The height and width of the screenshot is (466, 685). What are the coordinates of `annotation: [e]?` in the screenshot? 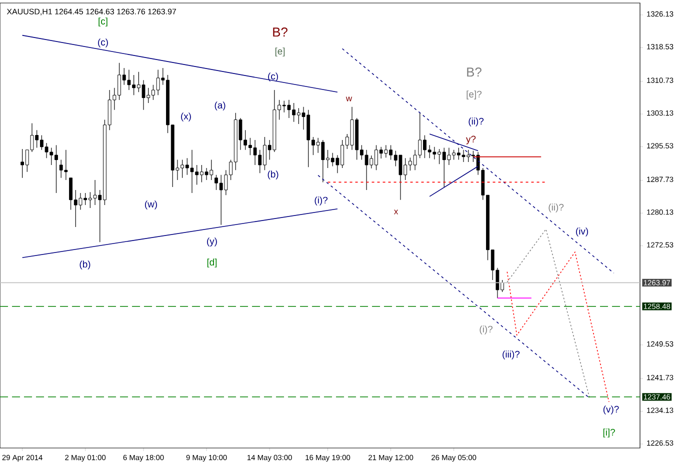 It's located at (474, 95).